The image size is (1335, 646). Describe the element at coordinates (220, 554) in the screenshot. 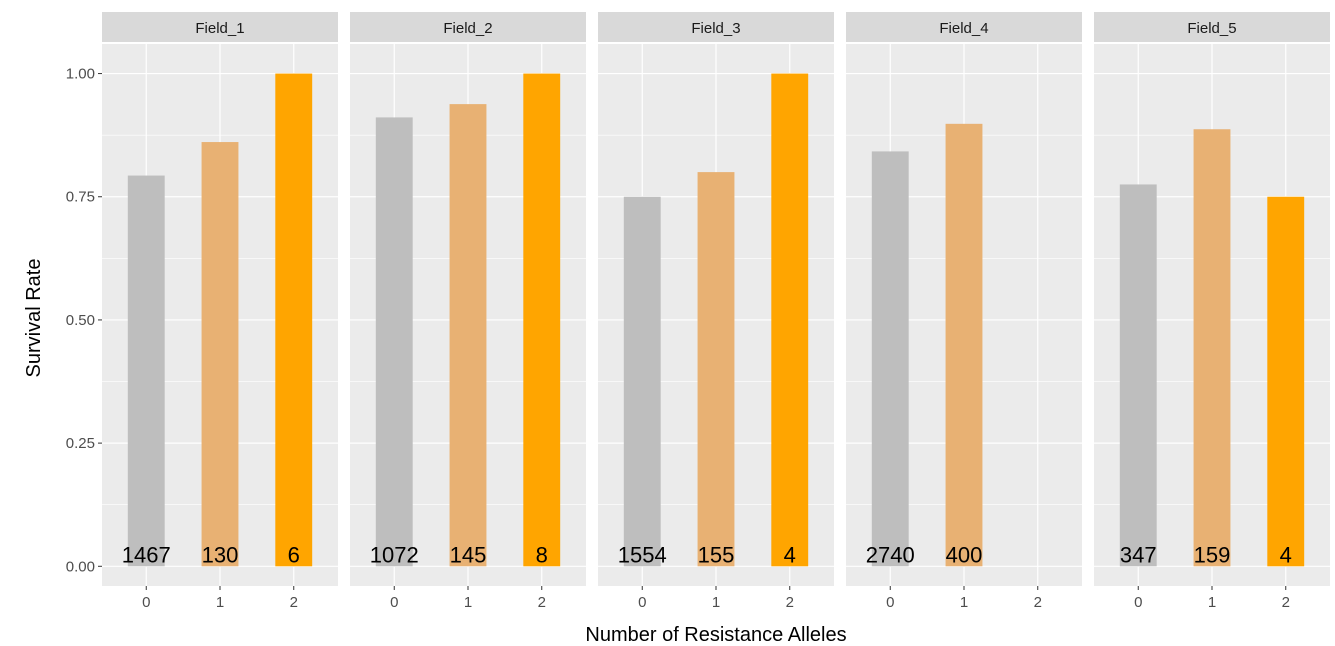

I see `count-label: 130` at that location.